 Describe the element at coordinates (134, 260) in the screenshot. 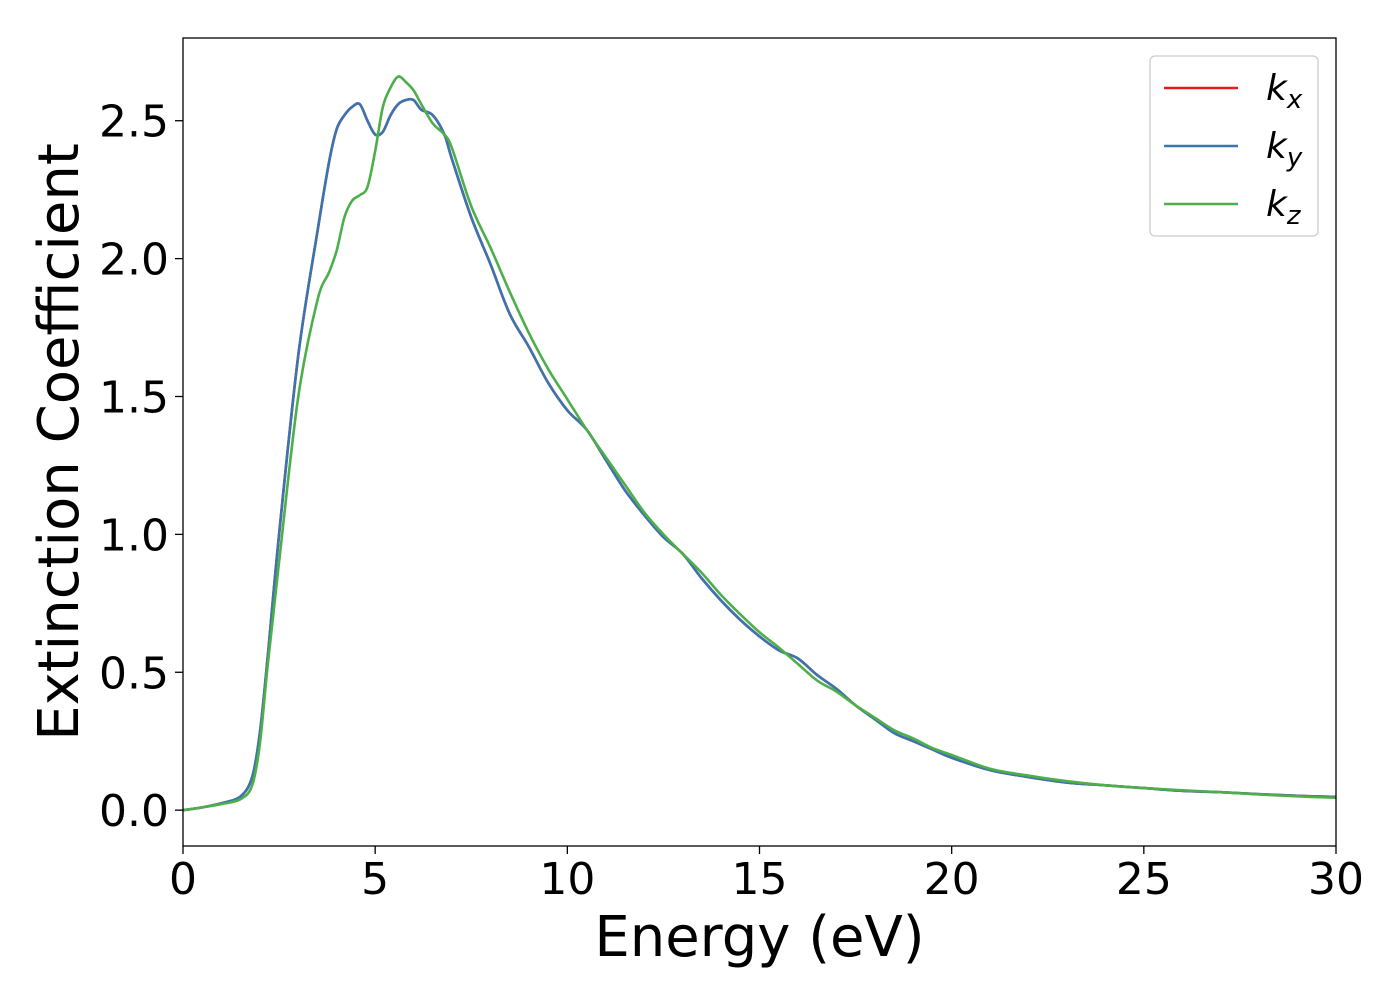

I see `y-tick-label: 2.0` at that location.